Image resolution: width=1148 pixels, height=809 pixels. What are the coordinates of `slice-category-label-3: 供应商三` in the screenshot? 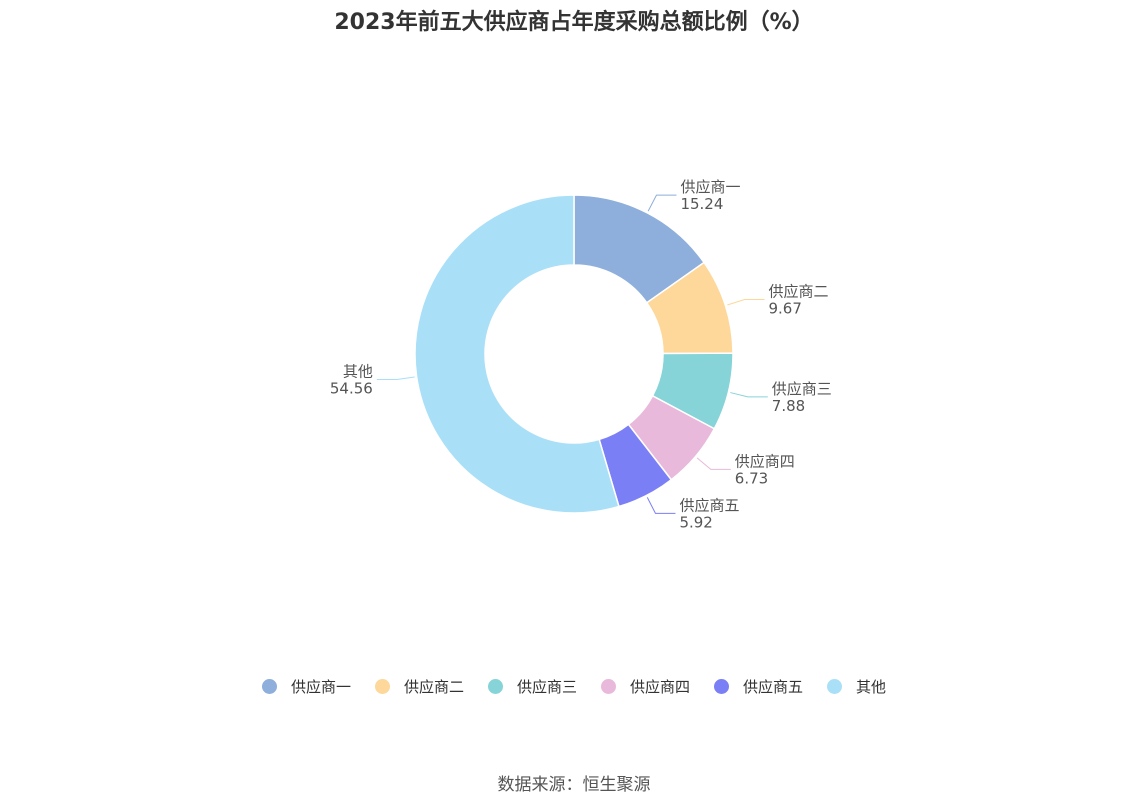 It's located at (802, 389).